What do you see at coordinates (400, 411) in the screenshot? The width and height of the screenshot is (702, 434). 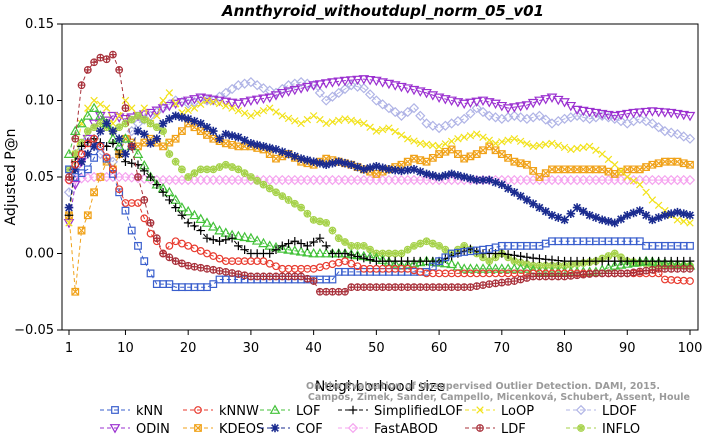 I see `legend-item-simplifiedlof: SimplifiedLOF` at bounding box center [400, 411].